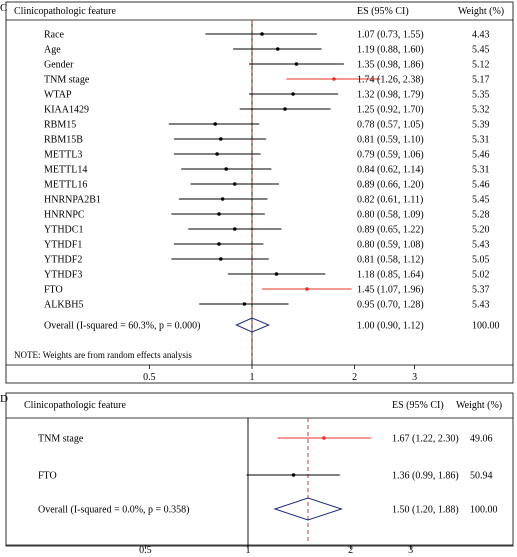 Image resolution: width=517 pixels, height=557 pixels. What do you see at coordinates (481, 215) in the screenshot?
I see `row-weight: 5.28` at bounding box center [481, 215].